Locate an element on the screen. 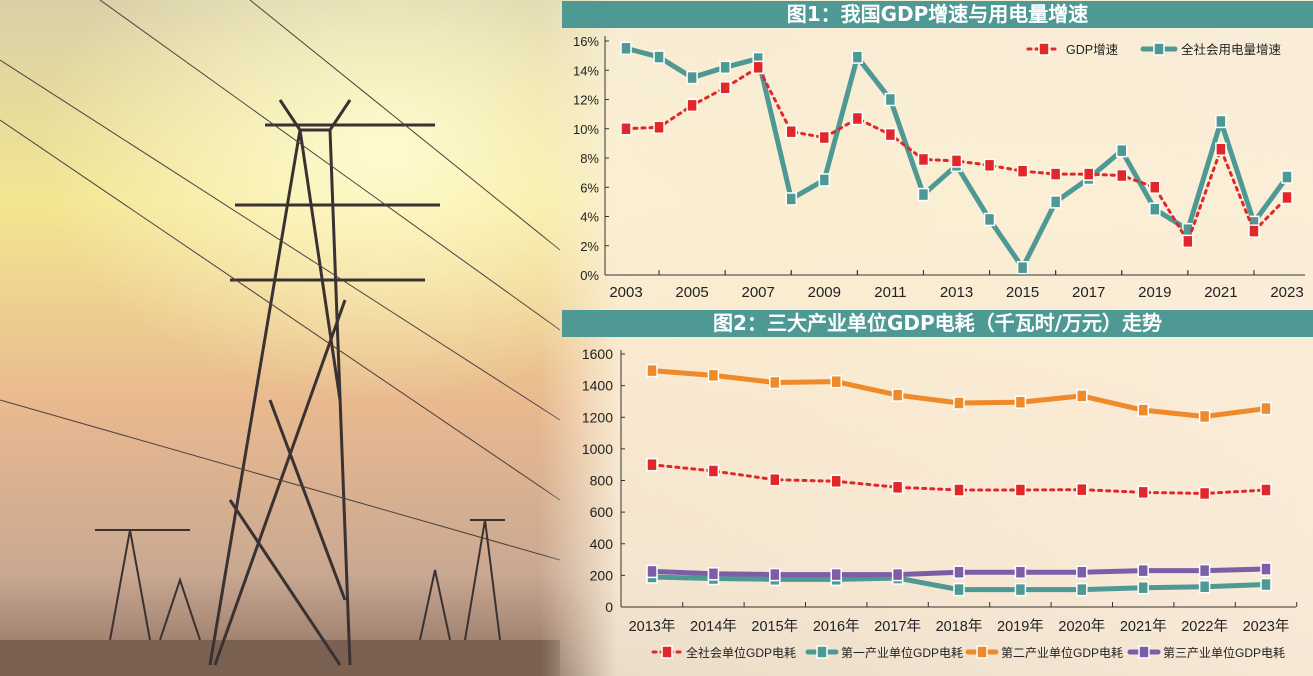 Image resolution: width=1313 pixels, height=676 pixels. x-tick-label: 2019年 is located at coordinates (1020, 626).